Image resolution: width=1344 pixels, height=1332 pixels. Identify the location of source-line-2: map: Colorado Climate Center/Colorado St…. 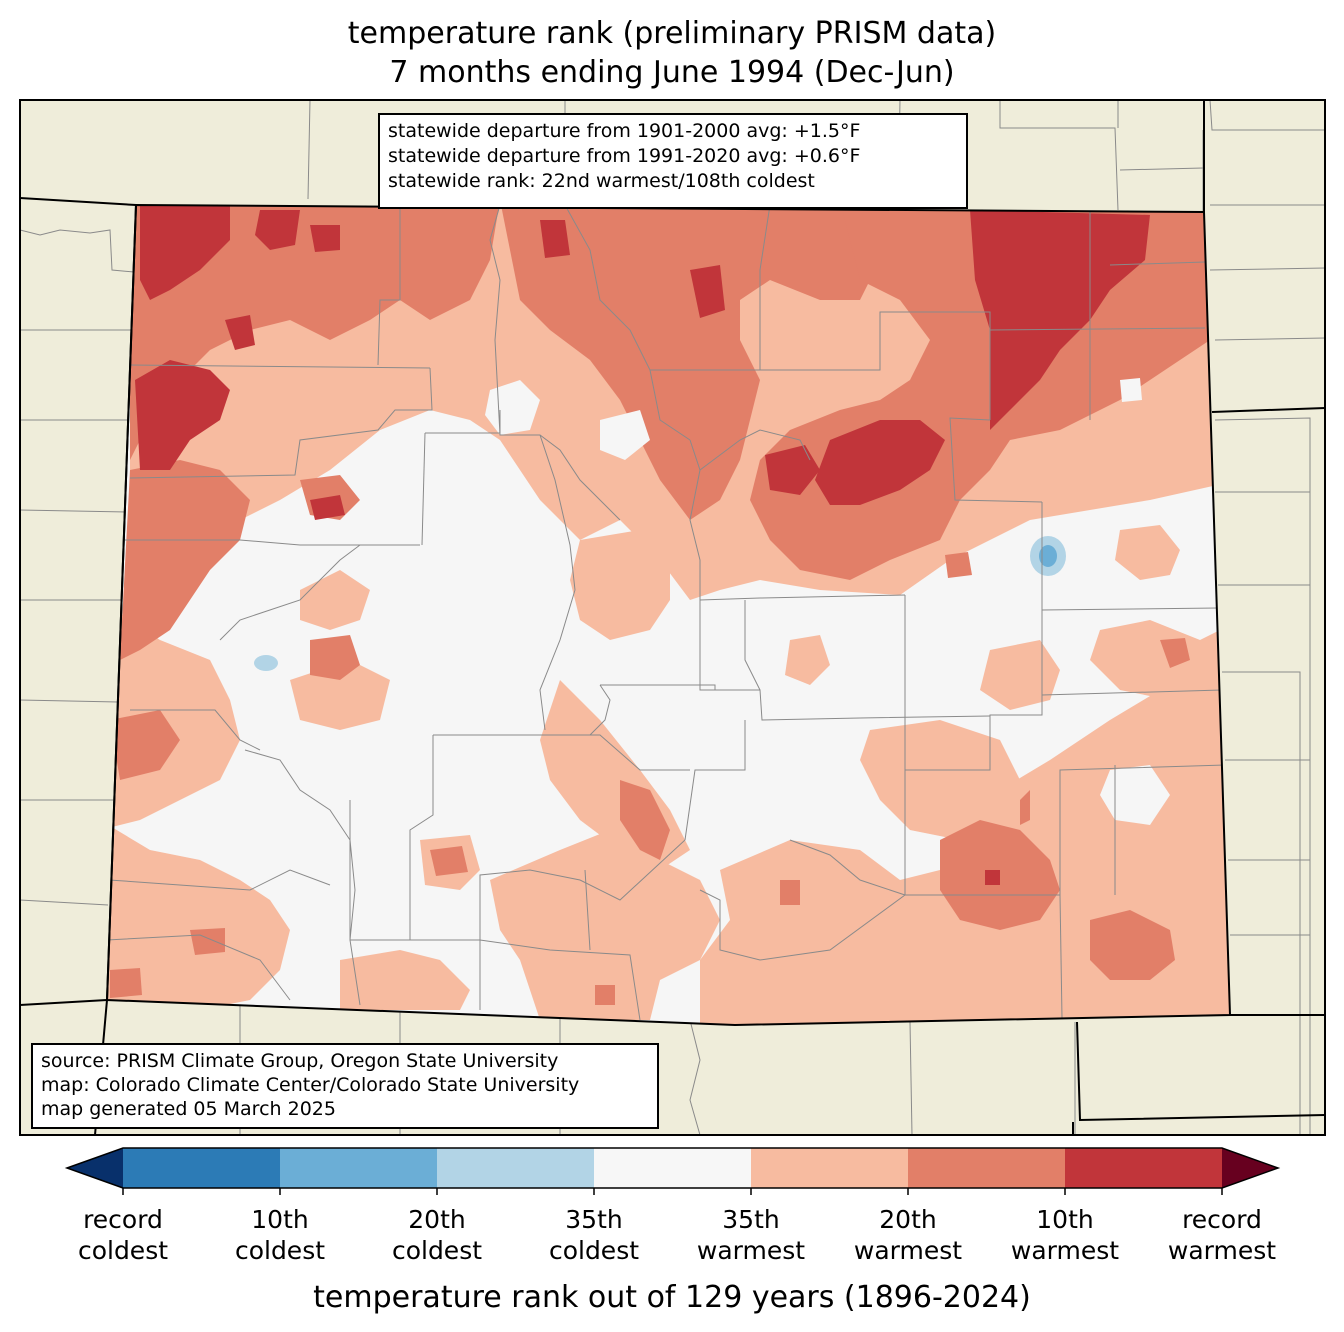
(310, 1085).